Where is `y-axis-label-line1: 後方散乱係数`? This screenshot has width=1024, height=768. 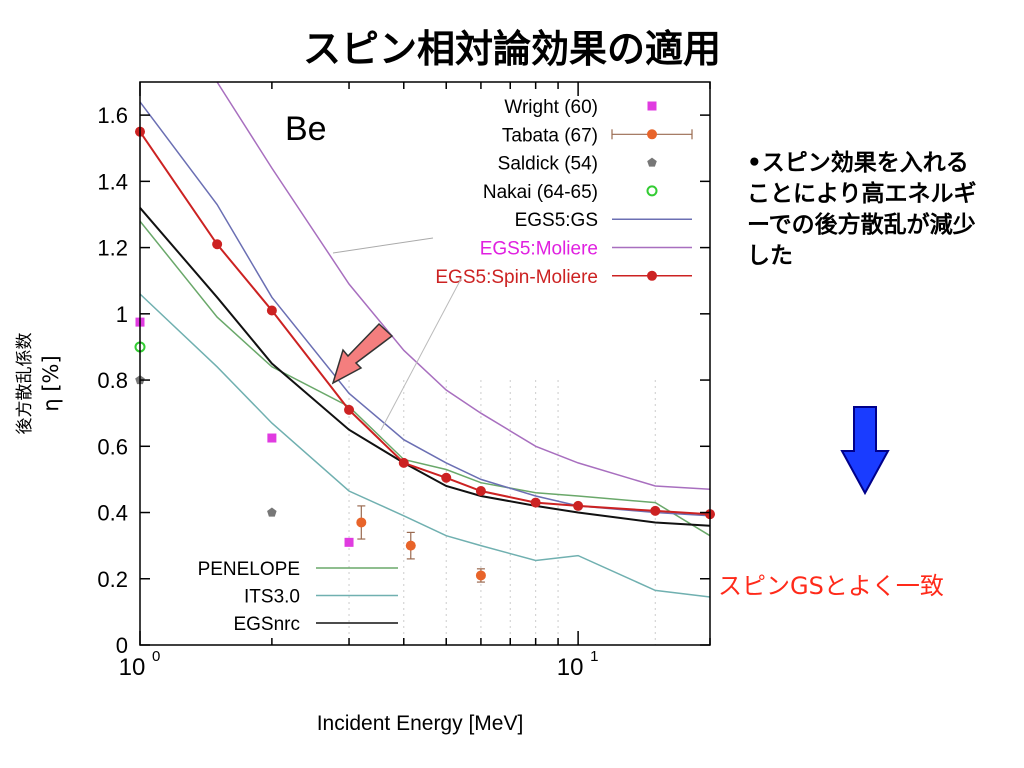
y-axis-label-line1: 後方散乱係数 is located at coordinates (25, 384).